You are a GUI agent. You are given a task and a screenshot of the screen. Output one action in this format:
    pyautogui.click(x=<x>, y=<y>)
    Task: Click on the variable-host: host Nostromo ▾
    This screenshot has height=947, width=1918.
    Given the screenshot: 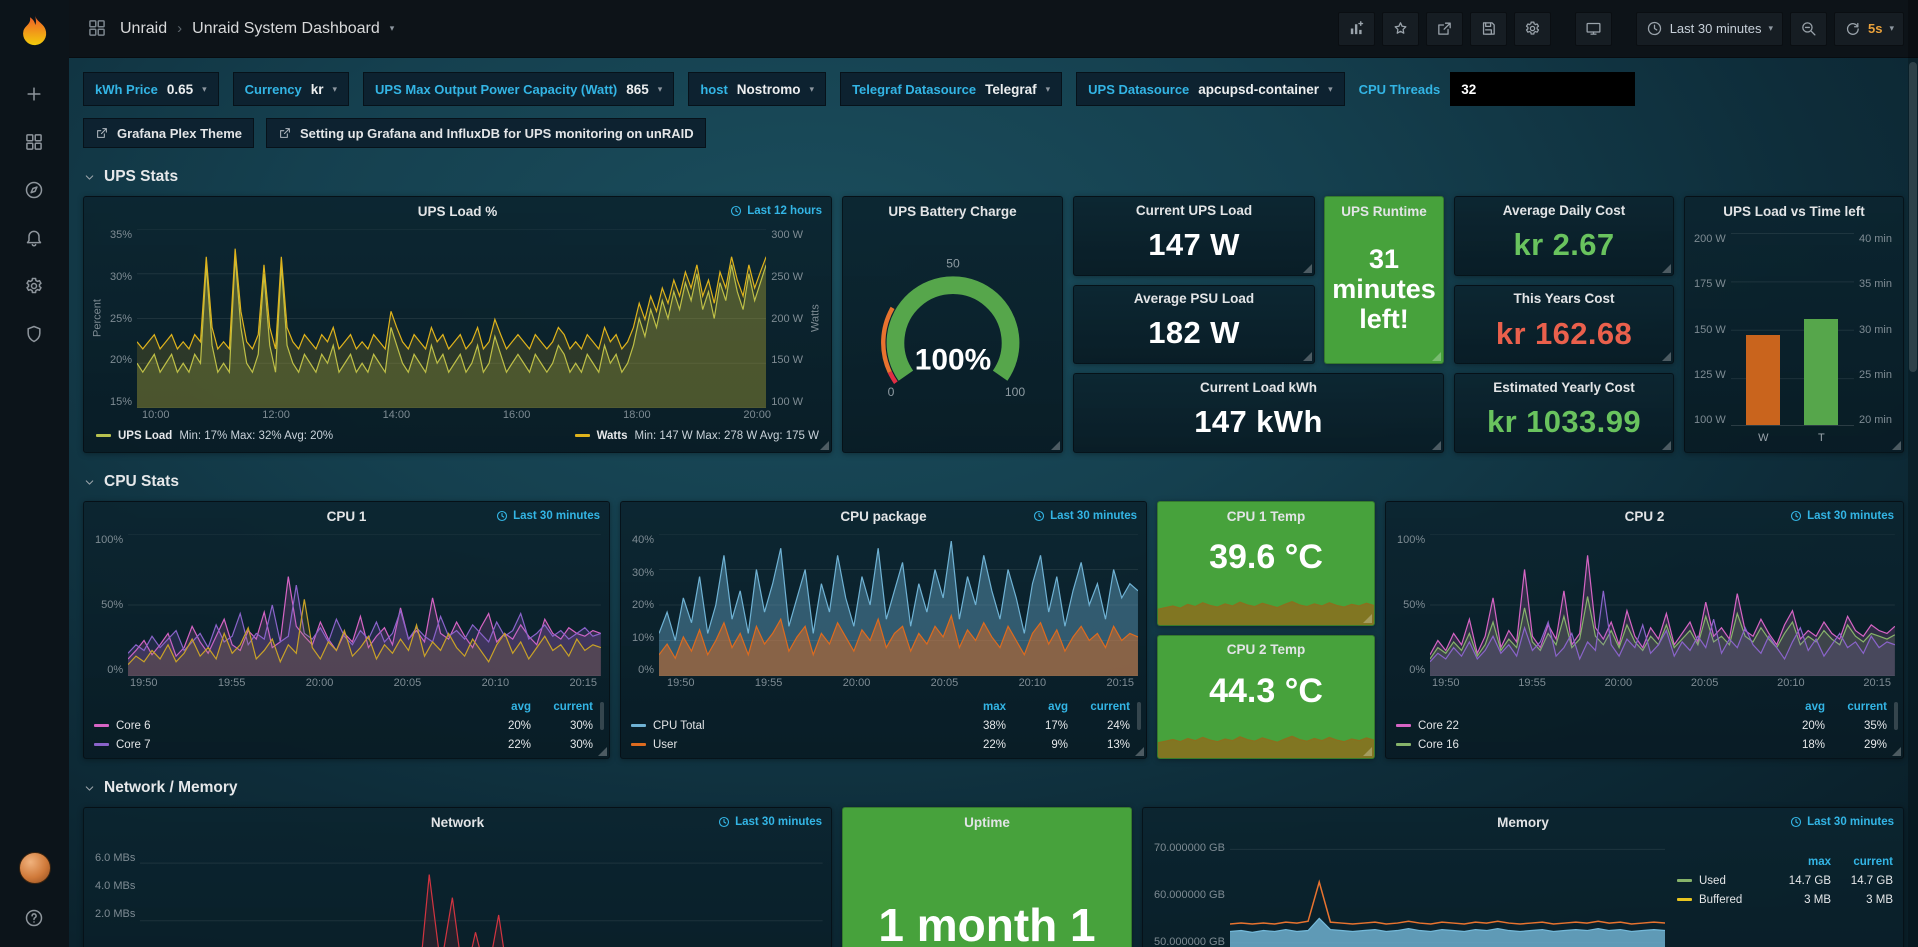 What is the action you would take?
    pyautogui.click(x=757, y=89)
    